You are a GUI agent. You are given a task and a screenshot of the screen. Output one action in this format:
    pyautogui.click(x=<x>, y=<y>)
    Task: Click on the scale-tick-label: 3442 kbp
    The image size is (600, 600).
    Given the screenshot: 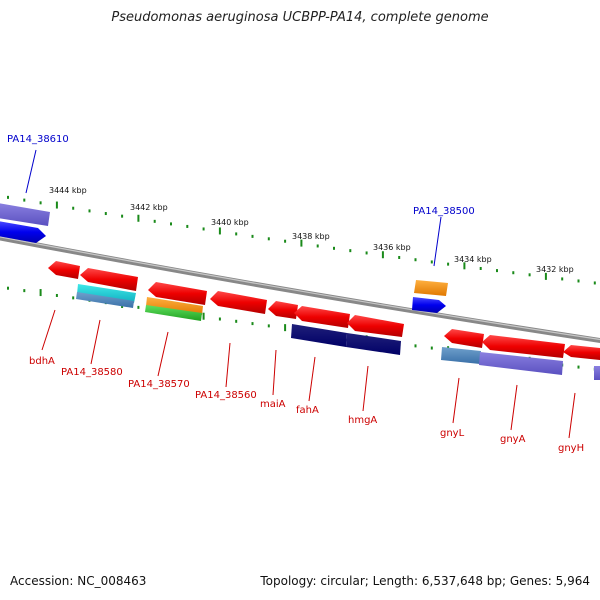 What is the action you would take?
    pyautogui.click(x=149, y=207)
    